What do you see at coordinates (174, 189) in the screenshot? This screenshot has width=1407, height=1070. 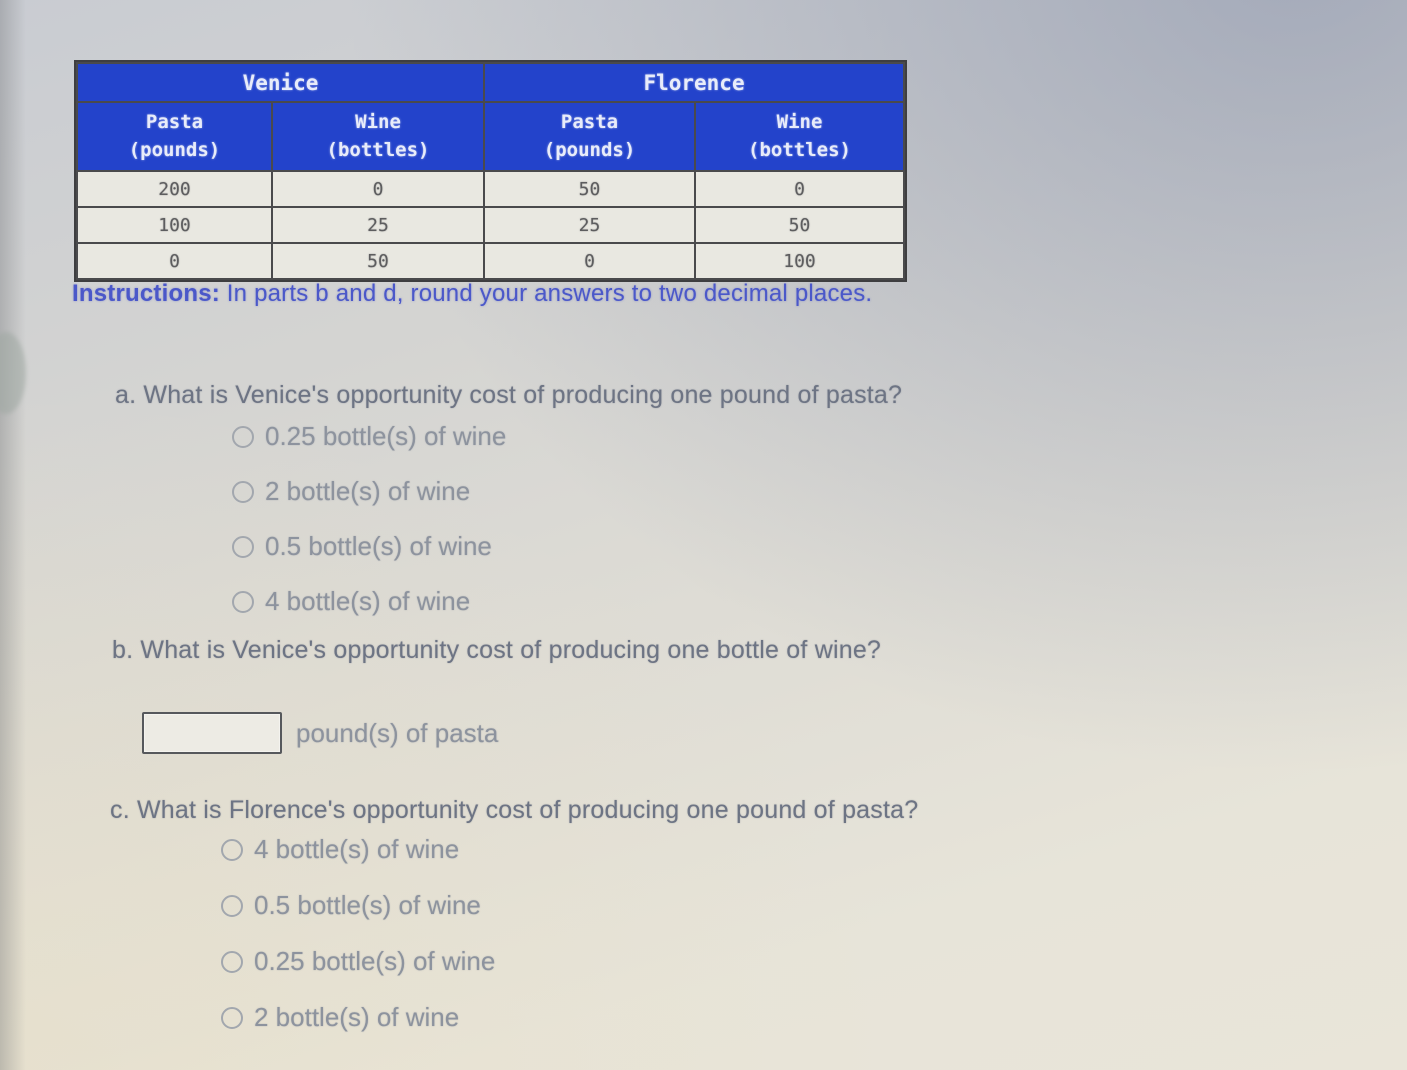 I see `table-cell: 200` at bounding box center [174, 189].